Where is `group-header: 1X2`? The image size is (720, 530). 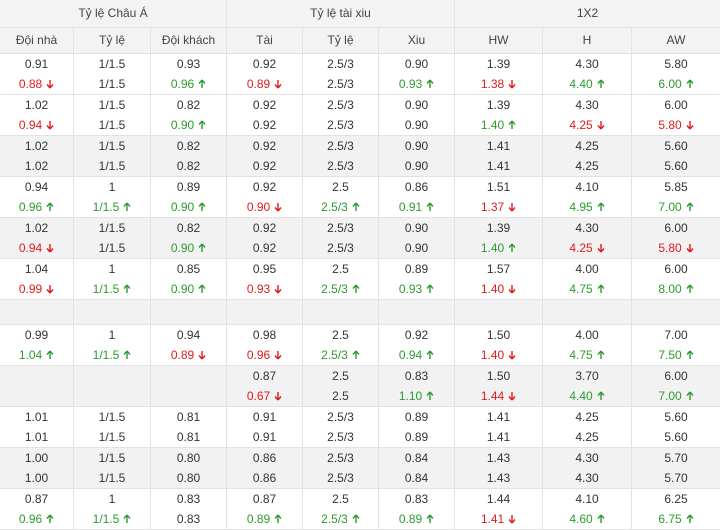
group-header: 1X2 is located at coordinates (587, 13).